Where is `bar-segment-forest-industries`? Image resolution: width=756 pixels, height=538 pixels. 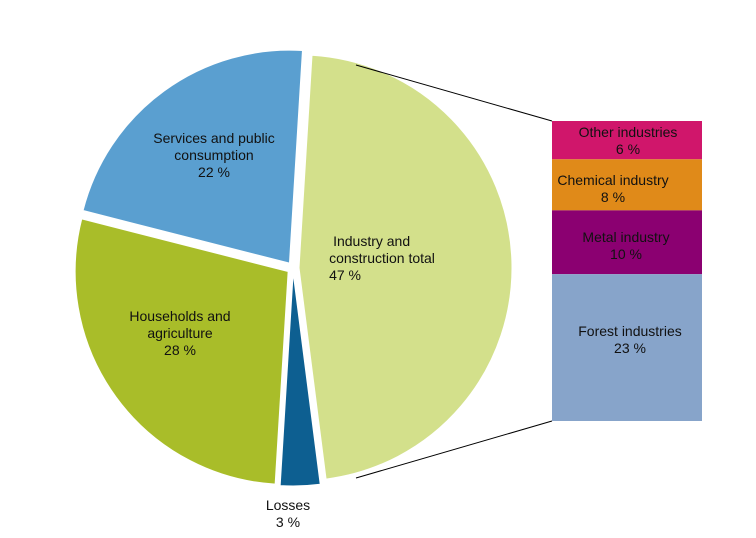
bar-segment-forest-industries is located at coordinates (627, 347).